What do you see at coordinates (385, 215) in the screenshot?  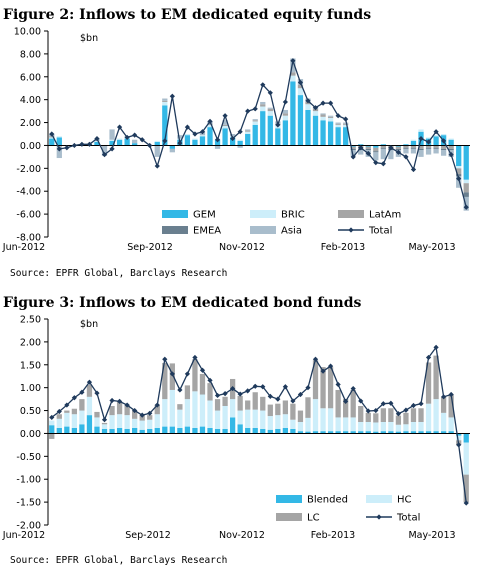 I see `legend-label-latam: LatAm` at bounding box center [385, 215].